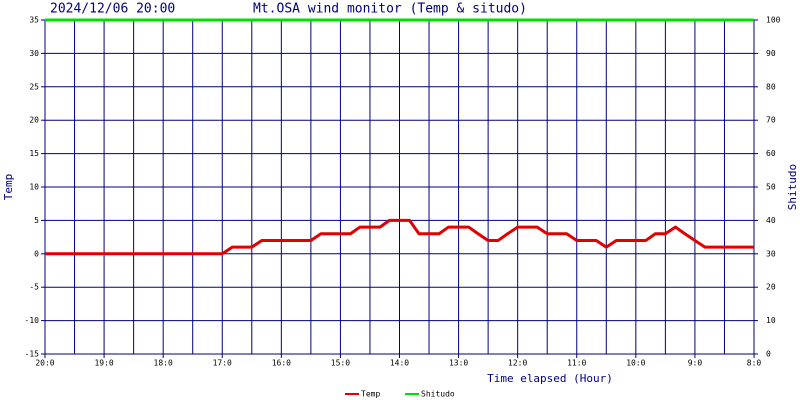  What do you see at coordinates (517, 363) in the screenshot?
I see `x-tick-label: 12:0` at bounding box center [517, 363].